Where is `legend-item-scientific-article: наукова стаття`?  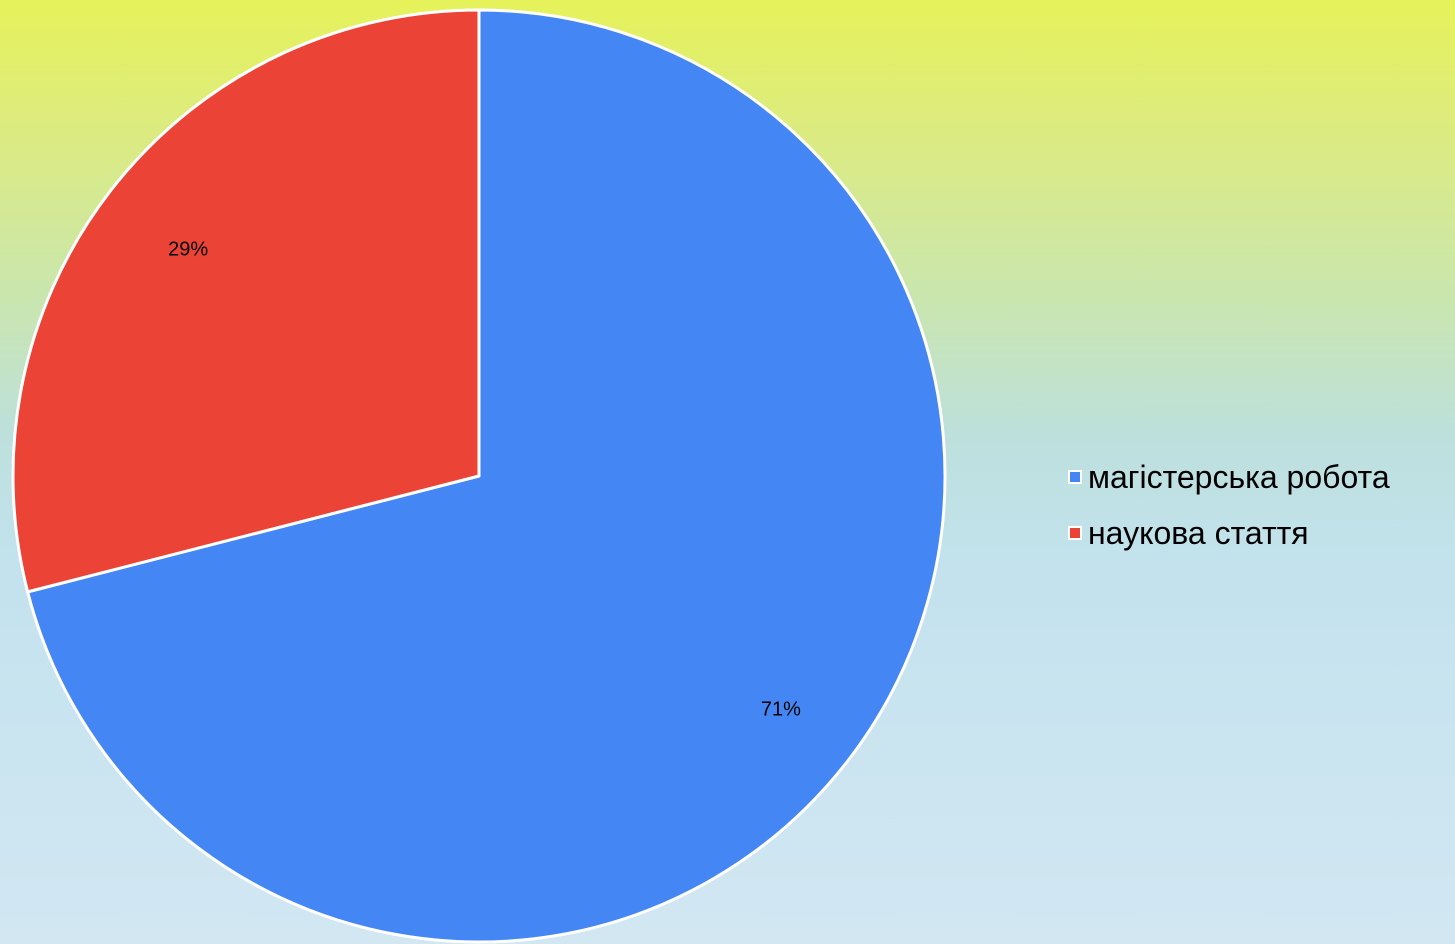 legend-item-scientific-article: наукова стаття is located at coordinates (1229, 533).